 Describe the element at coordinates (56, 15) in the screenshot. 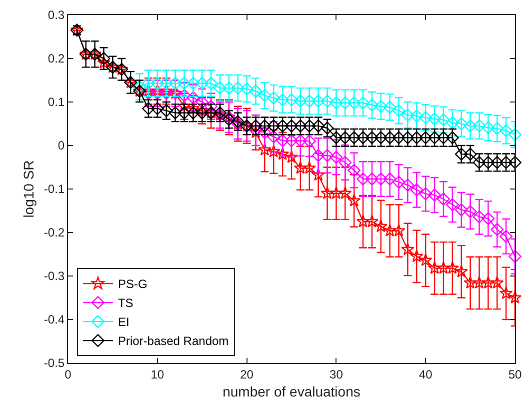

I see `y-tick-label: 0.3` at that location.